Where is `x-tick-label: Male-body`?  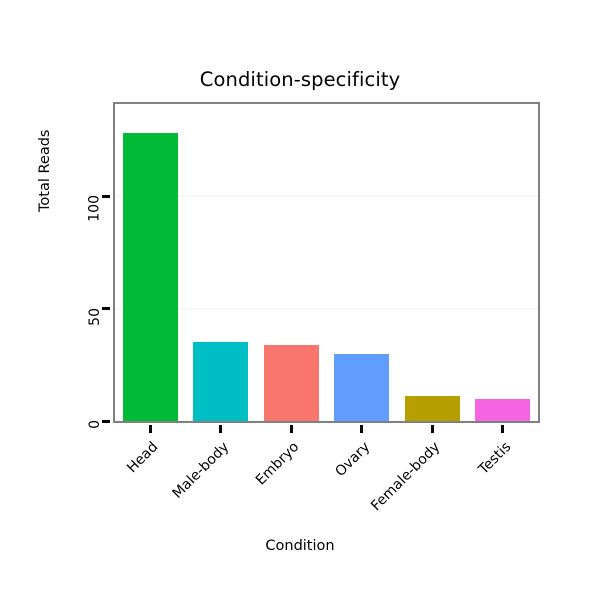 x-tick-label: Male-body is located at coordinates (201, 470).